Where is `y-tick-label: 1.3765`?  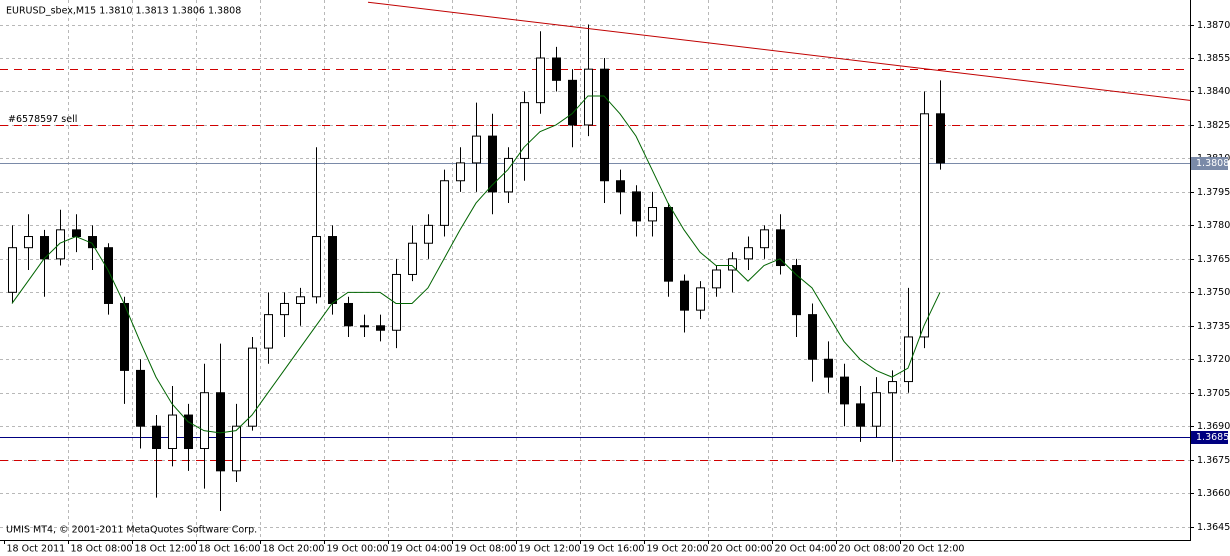
y-tick-label: 1.3765 is located at coordinates (1213, 259).